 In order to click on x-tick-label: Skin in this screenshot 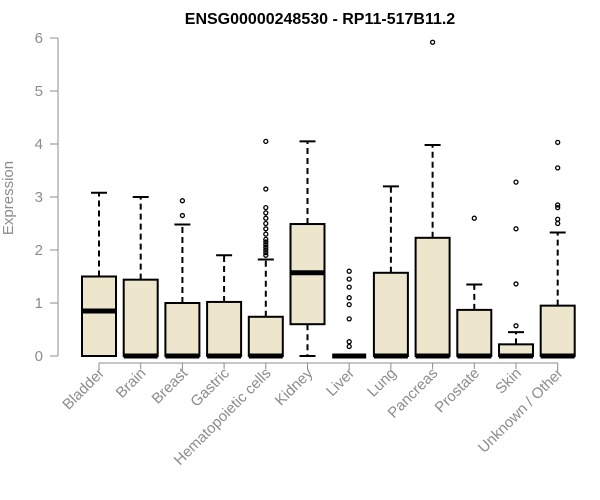, I will do `click(508, 381)`.